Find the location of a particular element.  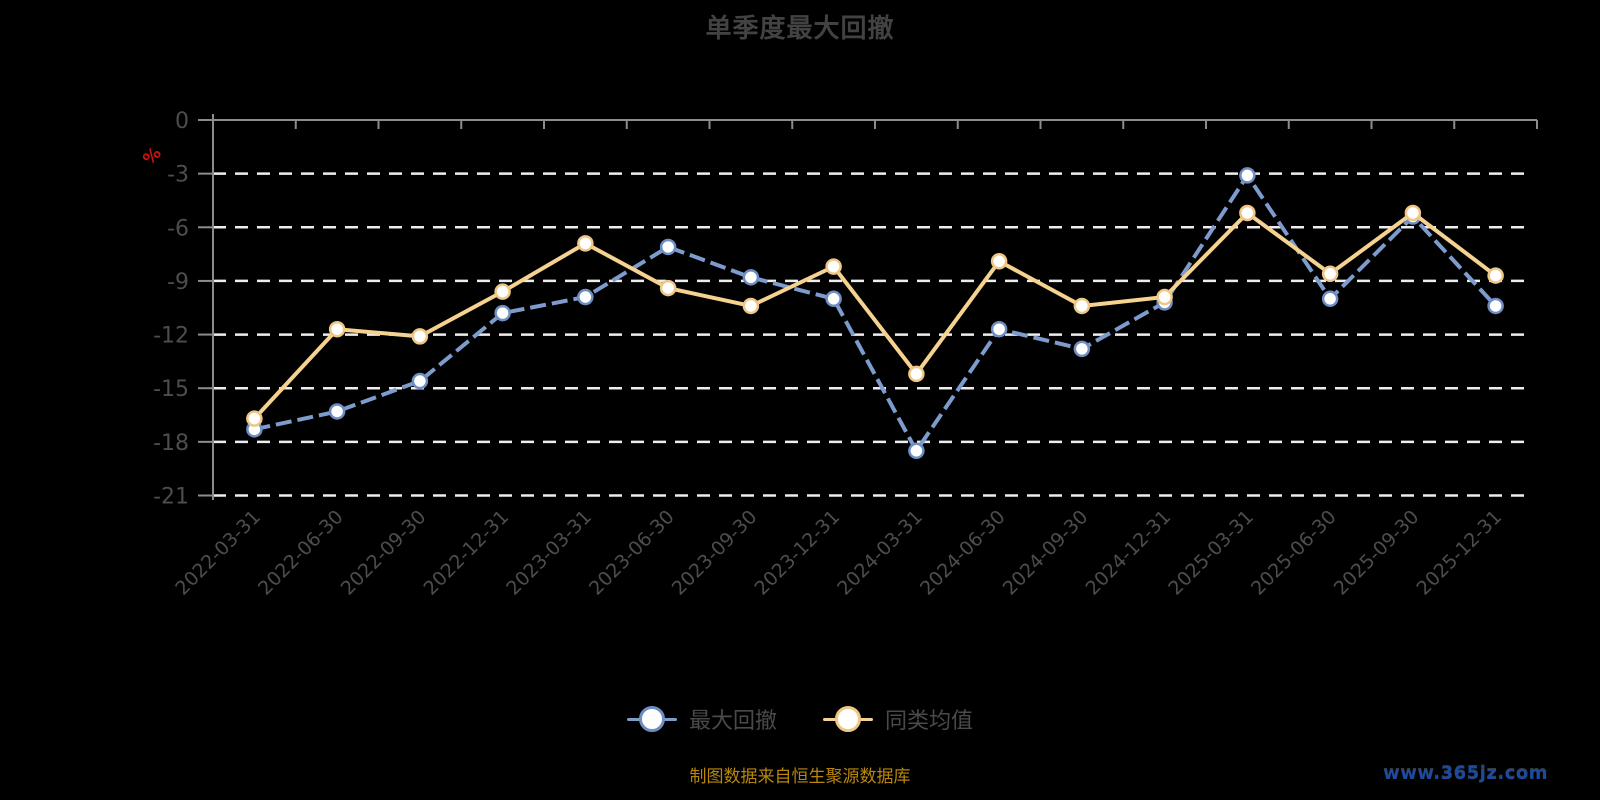

svg-text: 2022-03-31 is located at coordinates (218, 553).